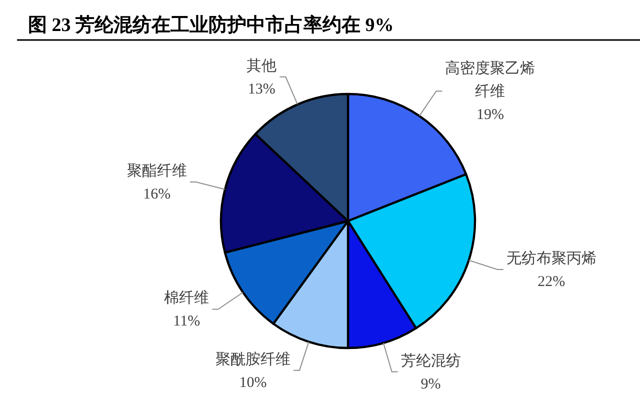  I want to click on data-label: 10%, so click(253, 382).